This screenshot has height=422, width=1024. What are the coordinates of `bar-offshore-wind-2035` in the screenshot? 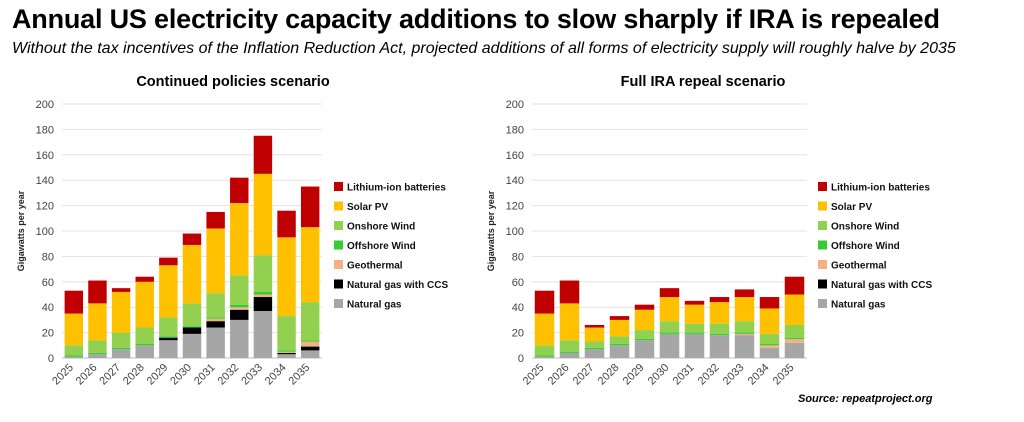 It's located at (794, 338).